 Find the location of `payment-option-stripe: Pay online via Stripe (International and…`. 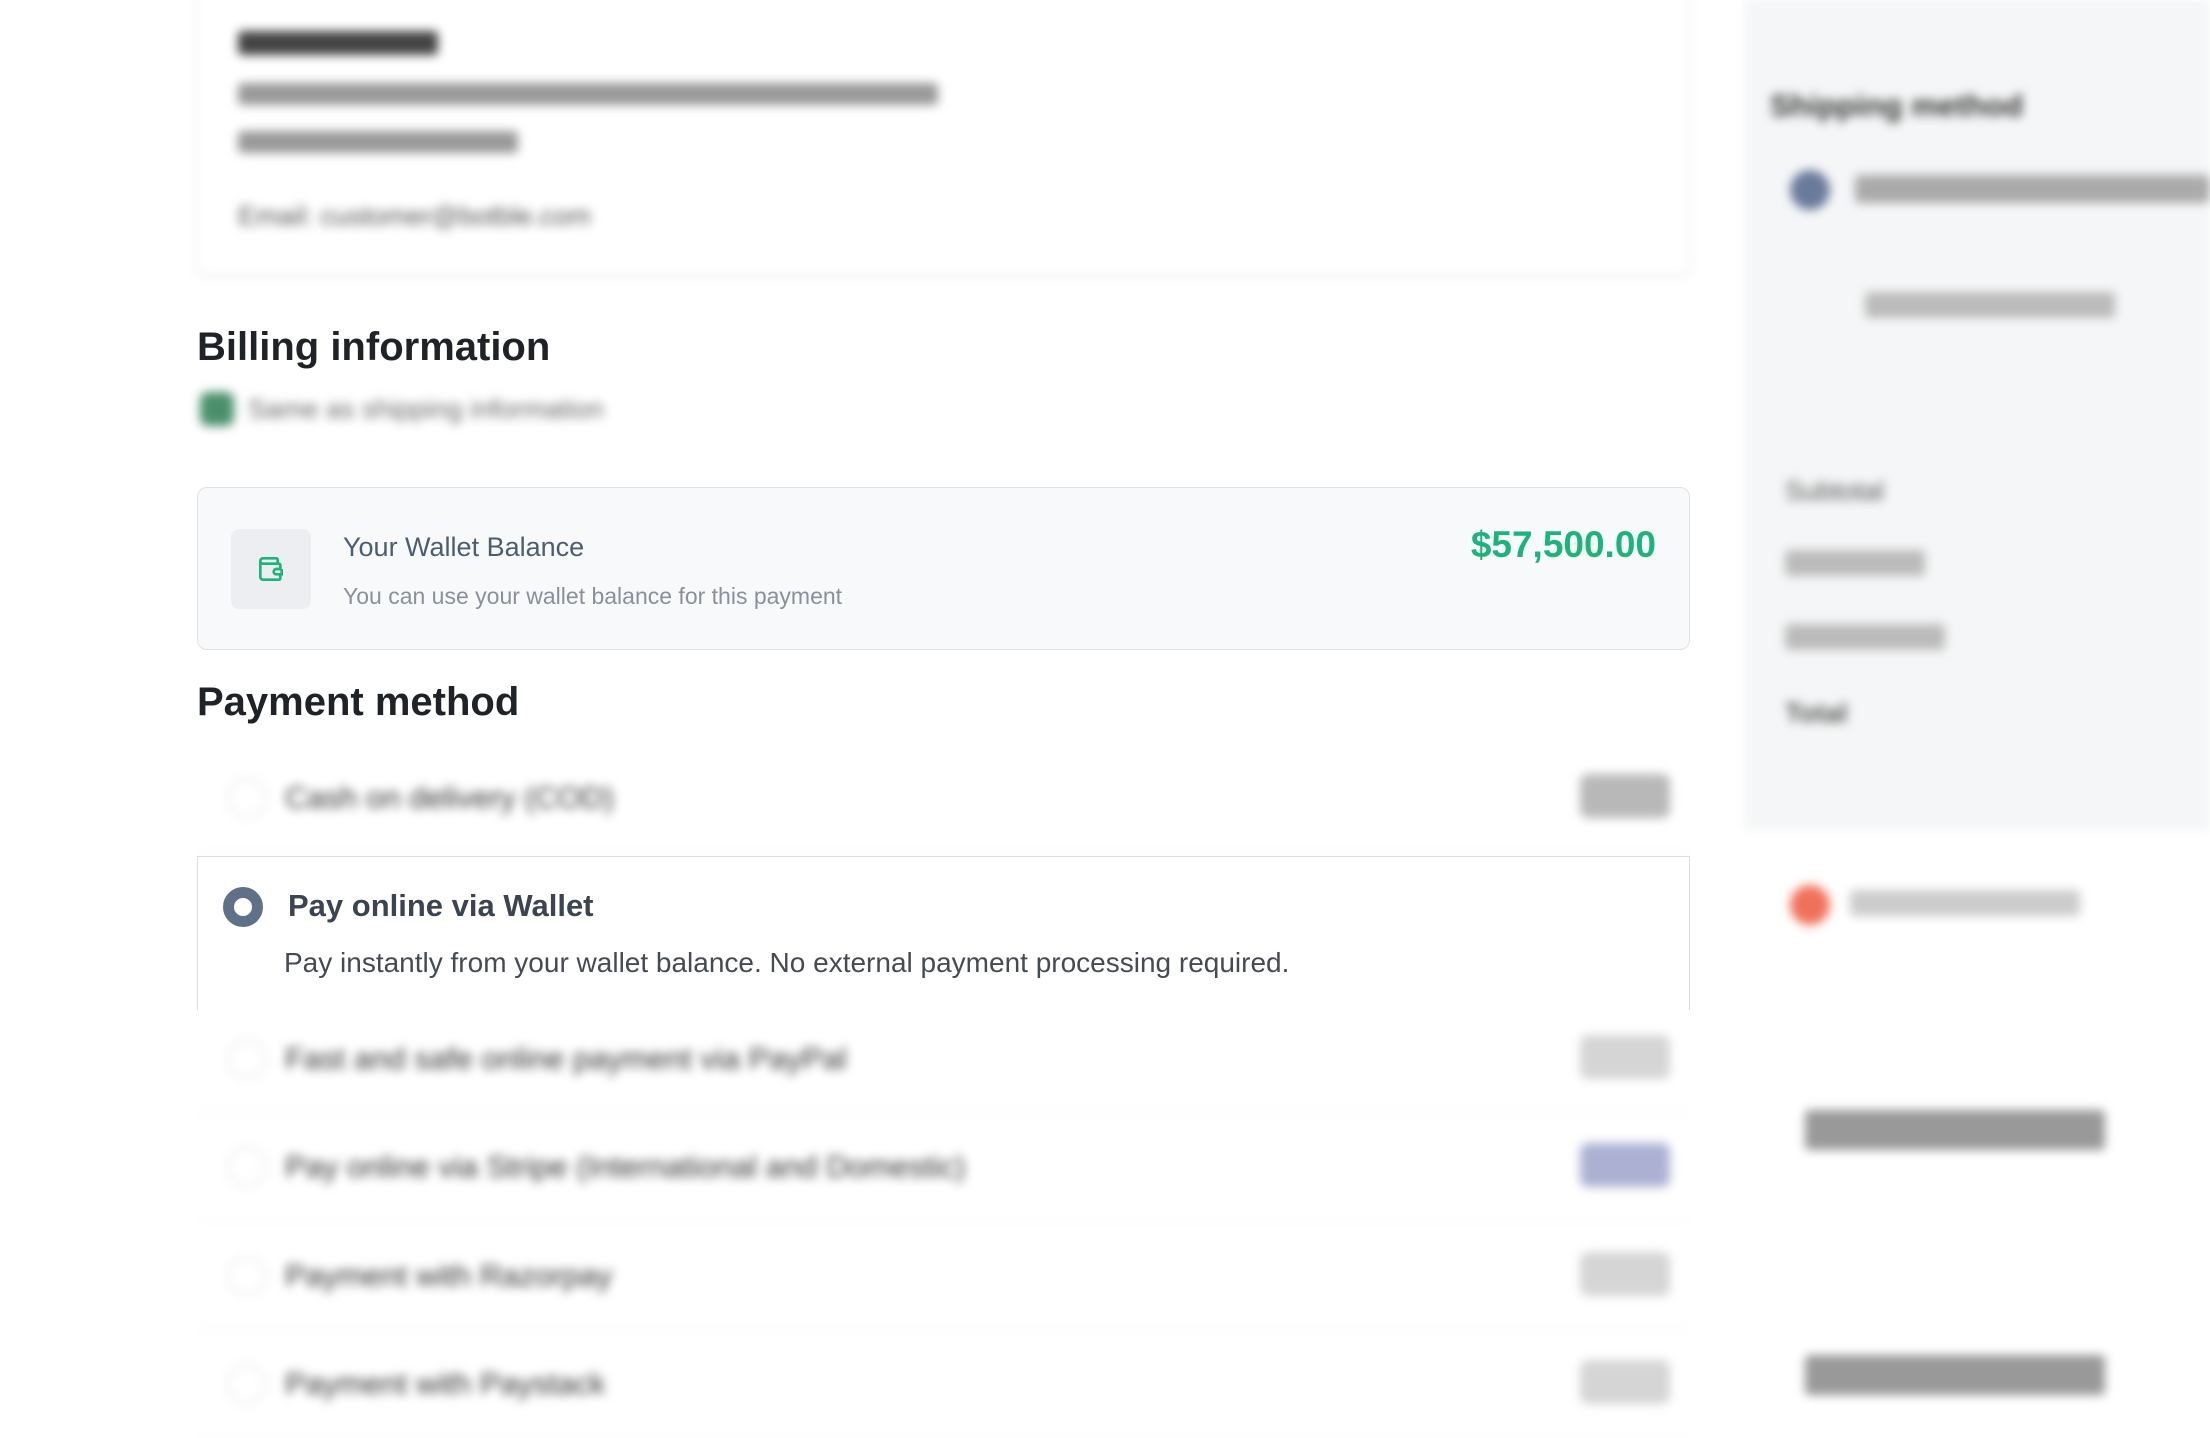

payment-option-stripe: Pay online via Stripe (International and… is located at coordinates (943, 1167).